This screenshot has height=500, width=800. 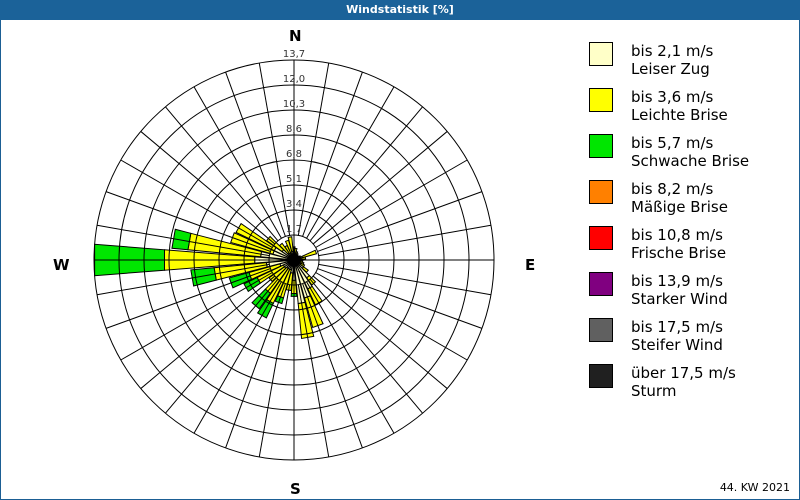 What do you see at coordinates (530, 265) in the screenshot?
I see `direction-east-label: E` at bounding box center [530, 265].